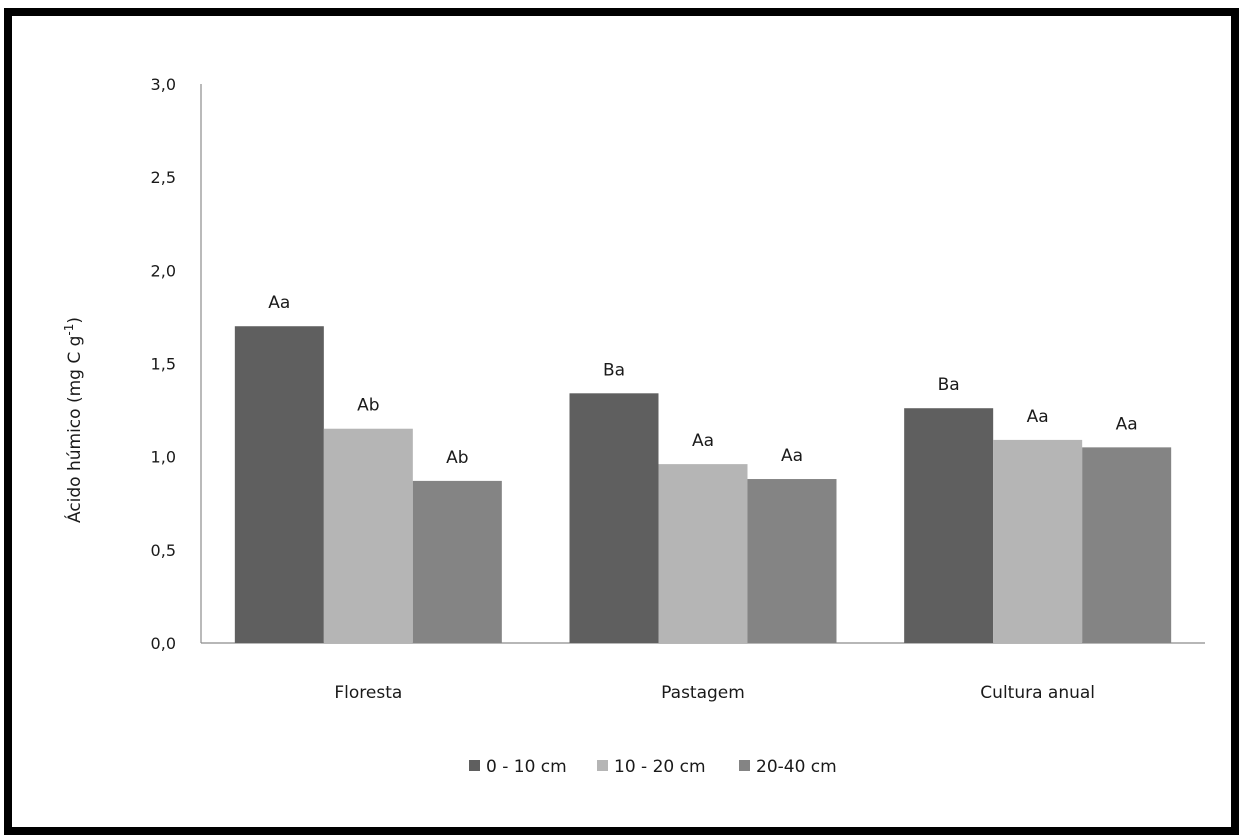 This screenshot has width=1243, height=839. What do you see at coordinates (74, 429) in the screenshot?
I see `y-axis-label-main: Ácido húmico (mg C g` at bounding box center [74, 429].